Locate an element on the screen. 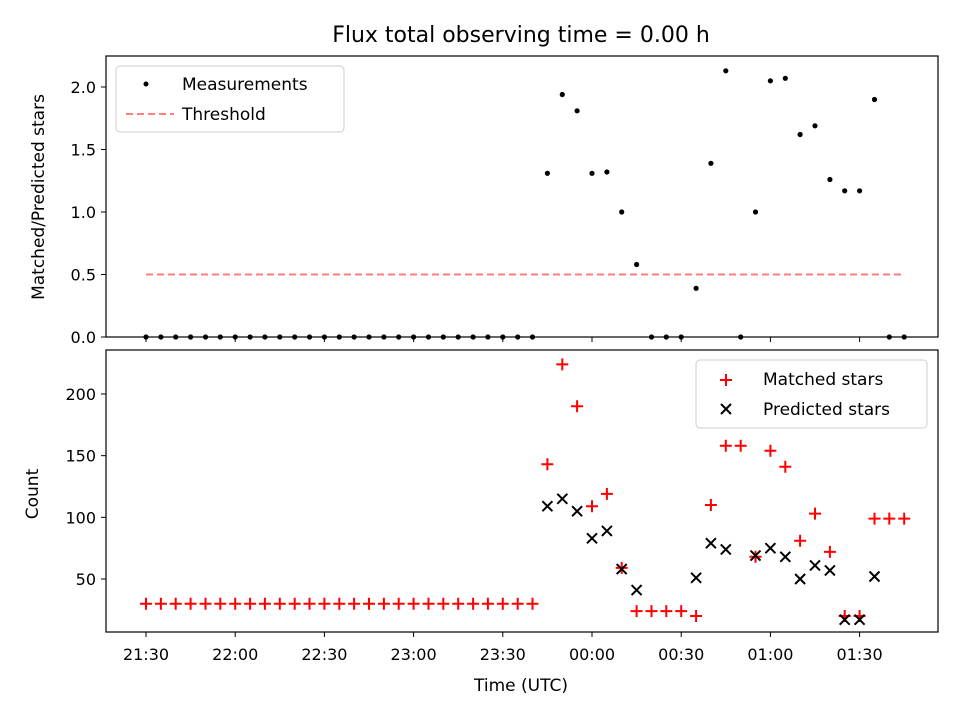  bottom-y-tick-label: 200 is located at coordinates (80, 394).